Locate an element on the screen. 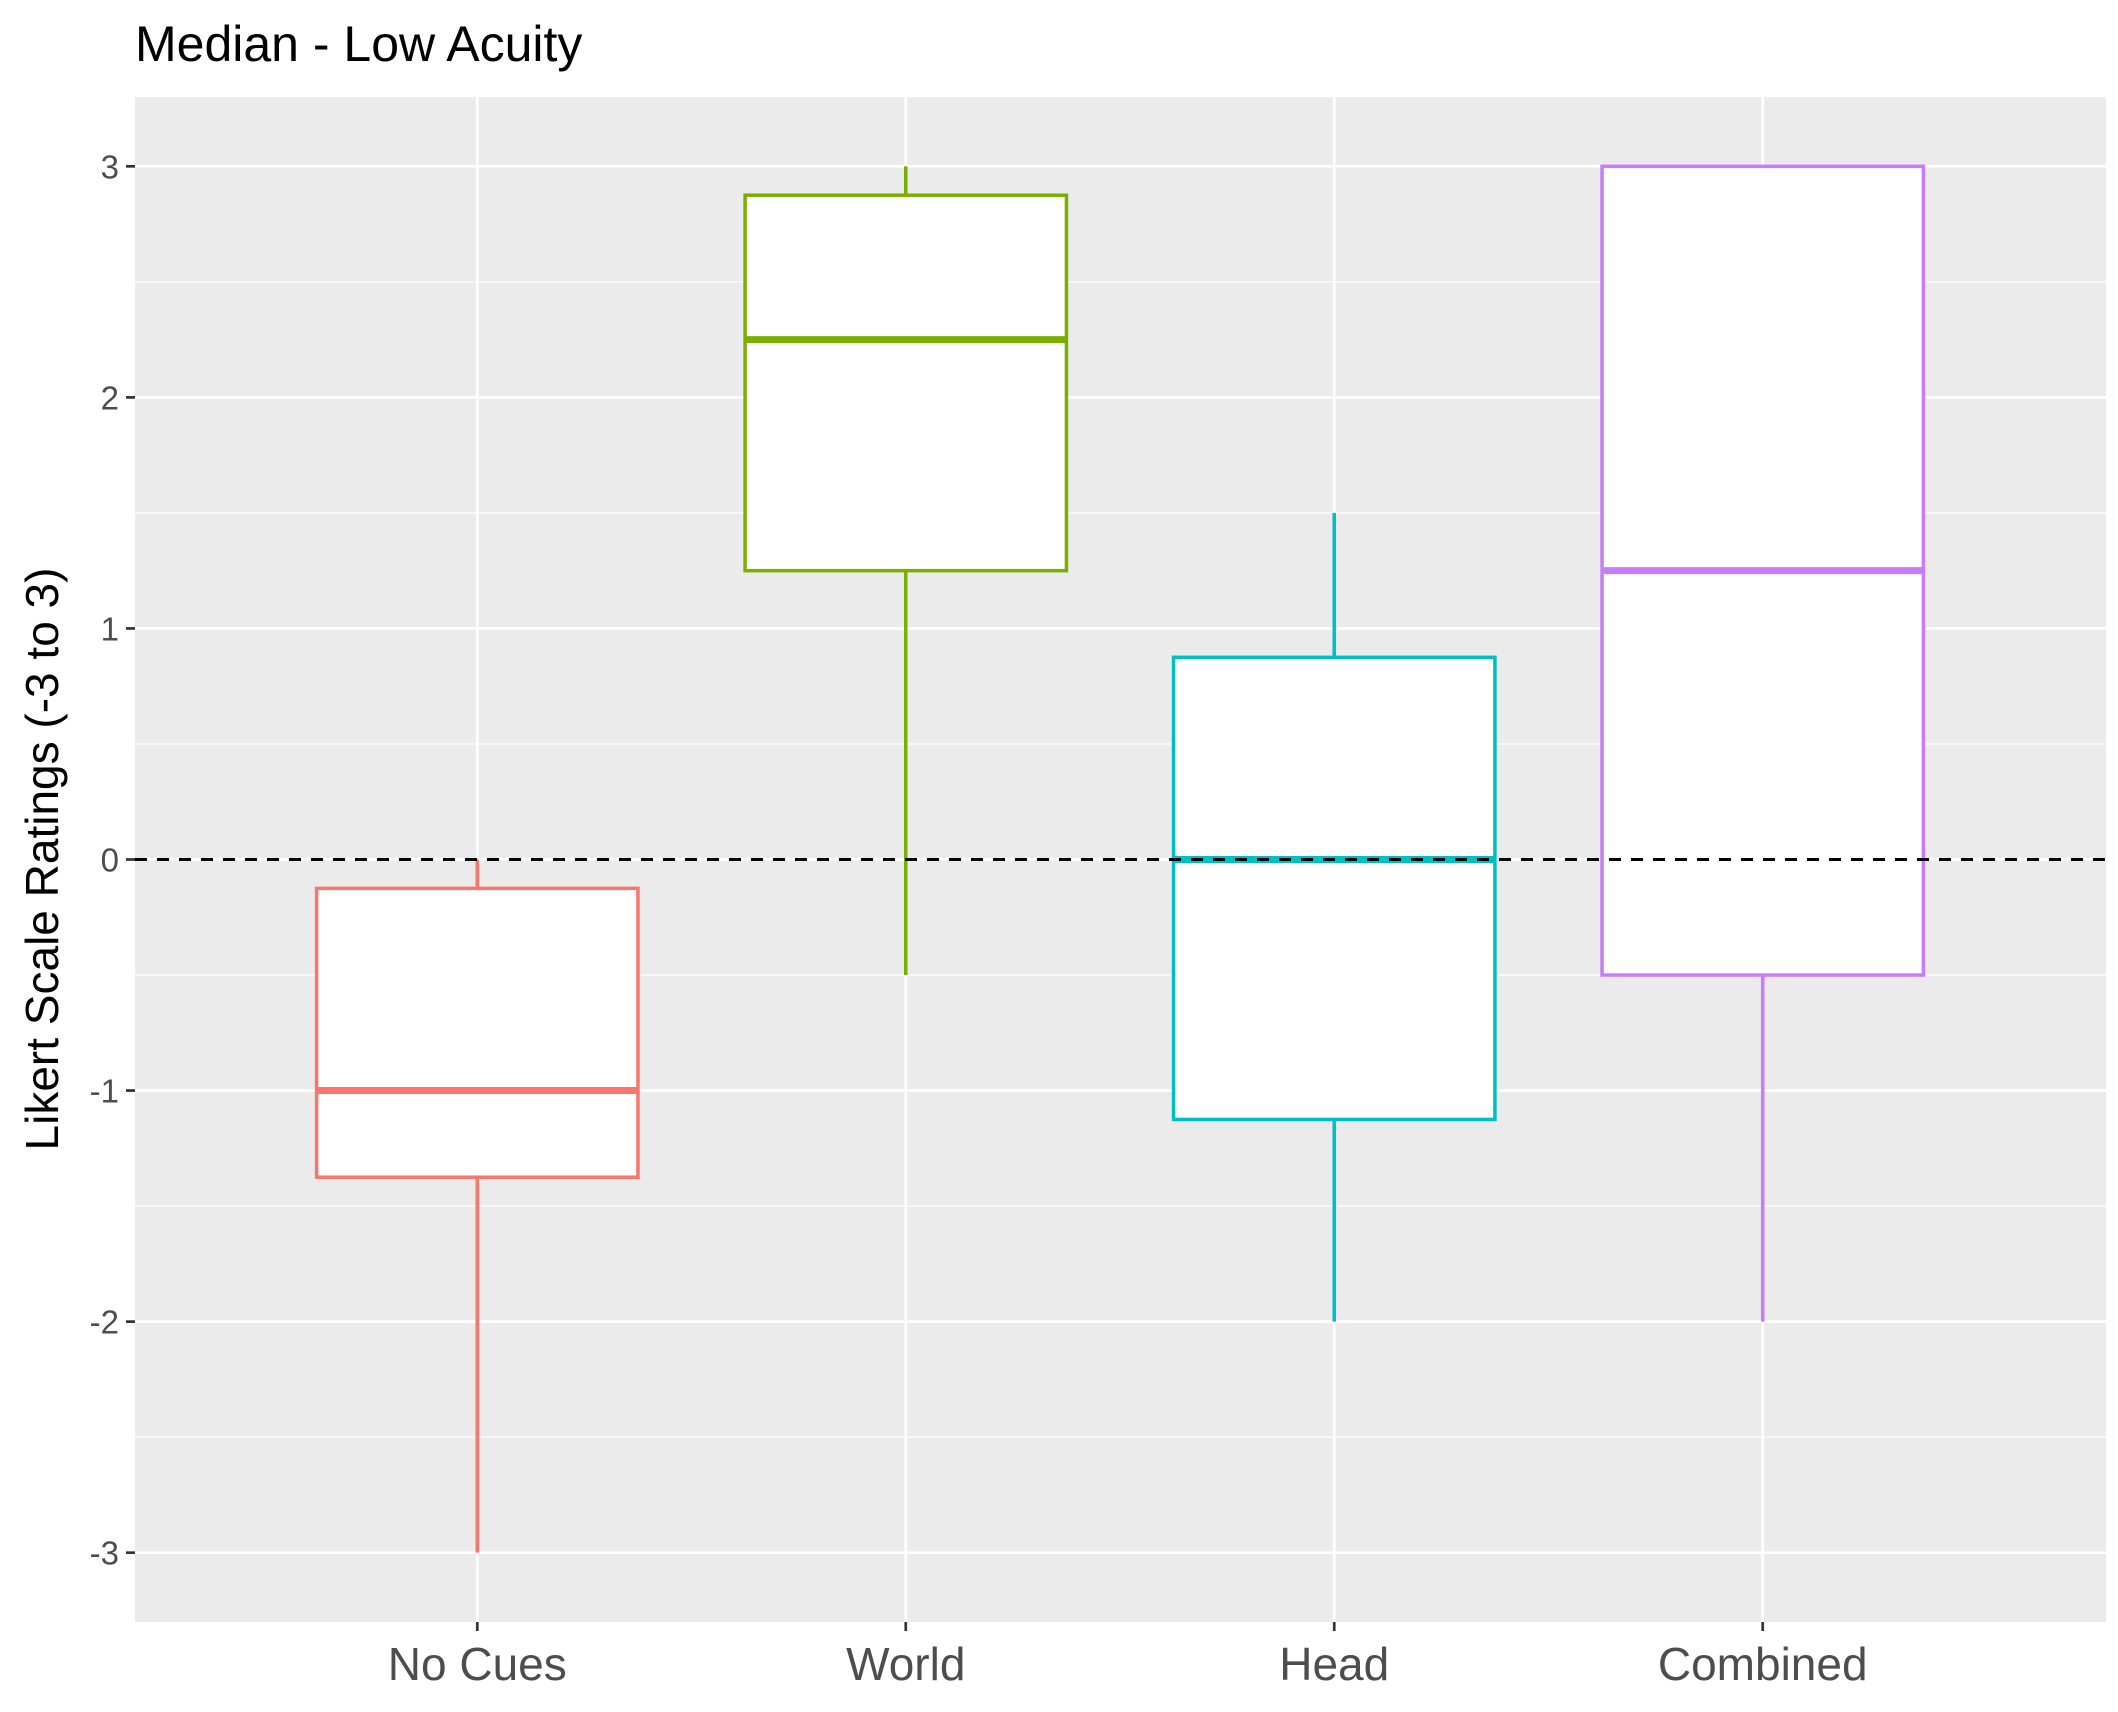 This screenshot has height=1712, width=2118. box-head is located at coordinates (1334, 917).